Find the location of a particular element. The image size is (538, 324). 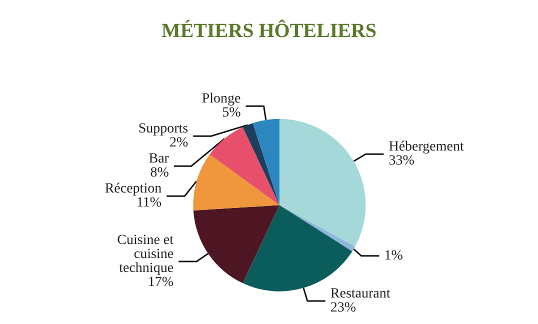

data-label: 5% is located at coordinates (232, 113).